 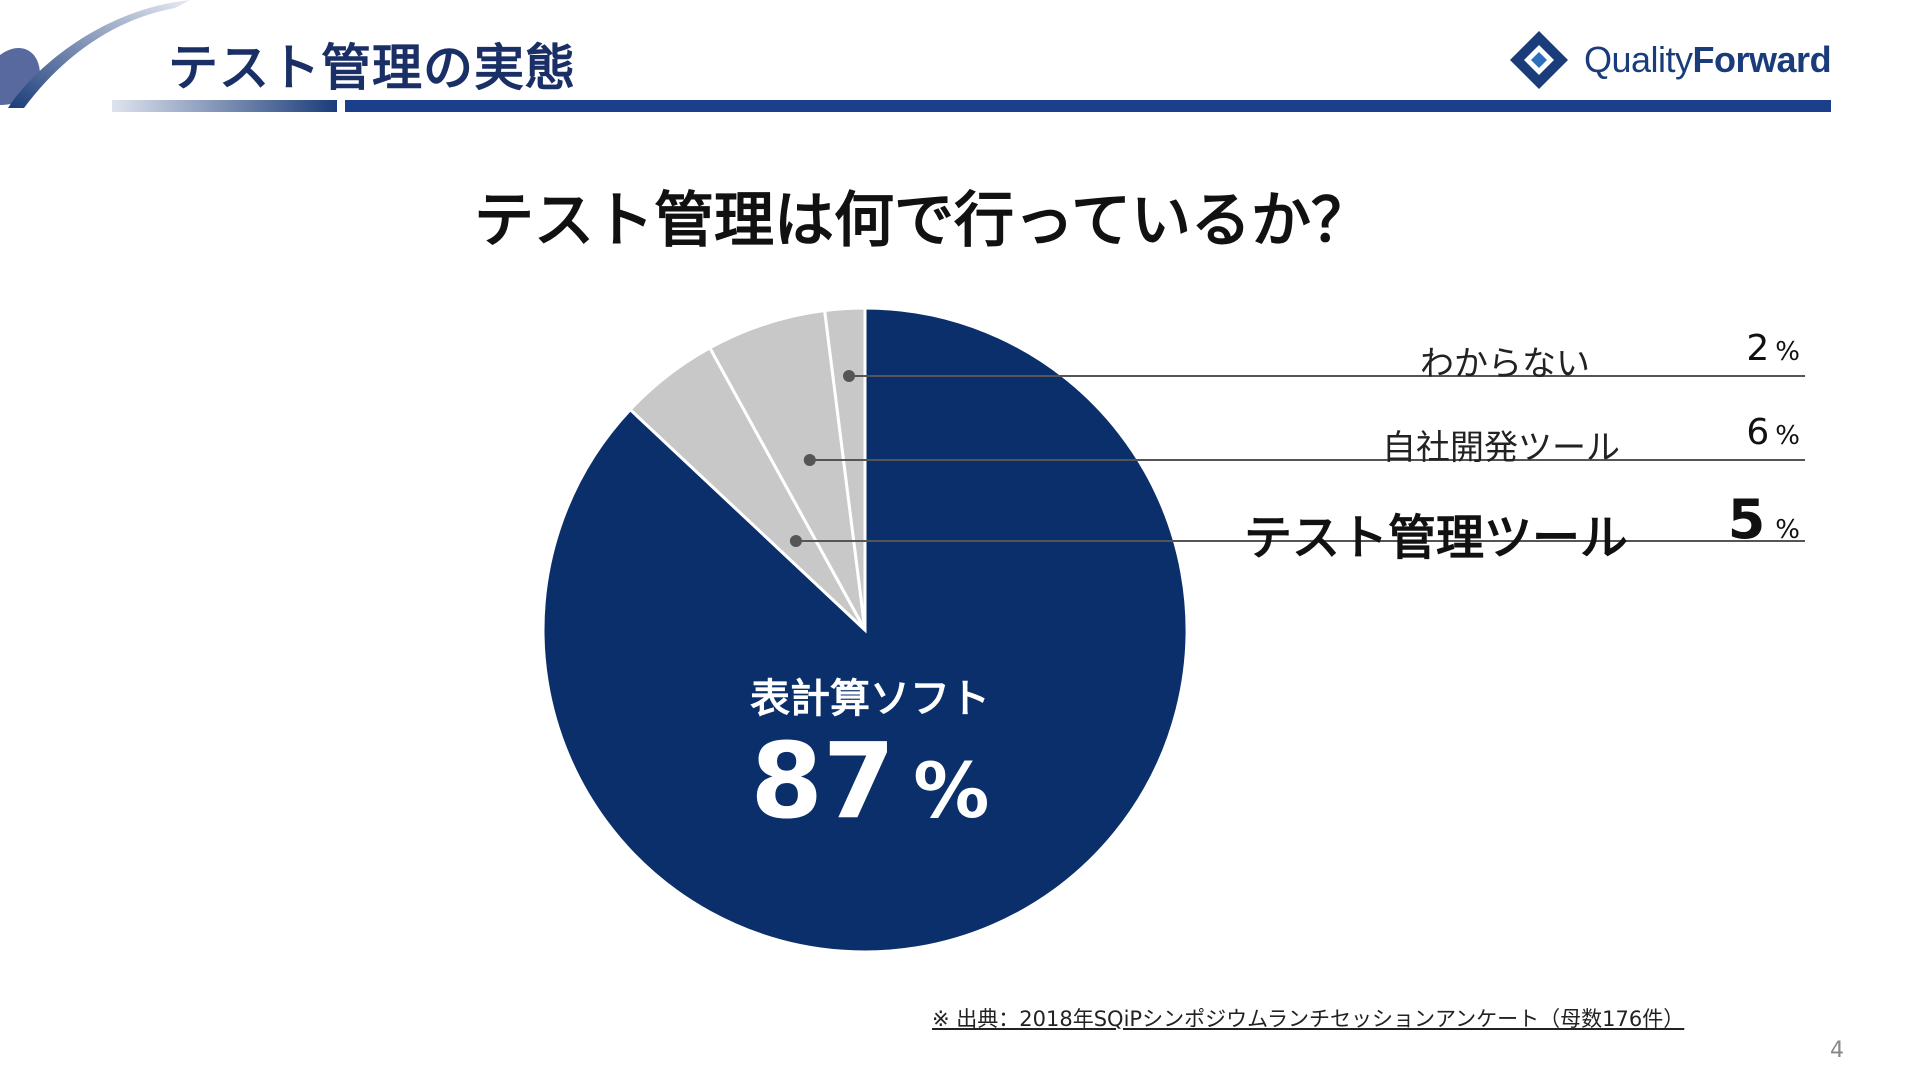 What do you see at coordinates (1501, 448) in the screenshot?
I see `legend-label-inhouse-tool: 自社開発ツール` at bounding box center [1501, 448].